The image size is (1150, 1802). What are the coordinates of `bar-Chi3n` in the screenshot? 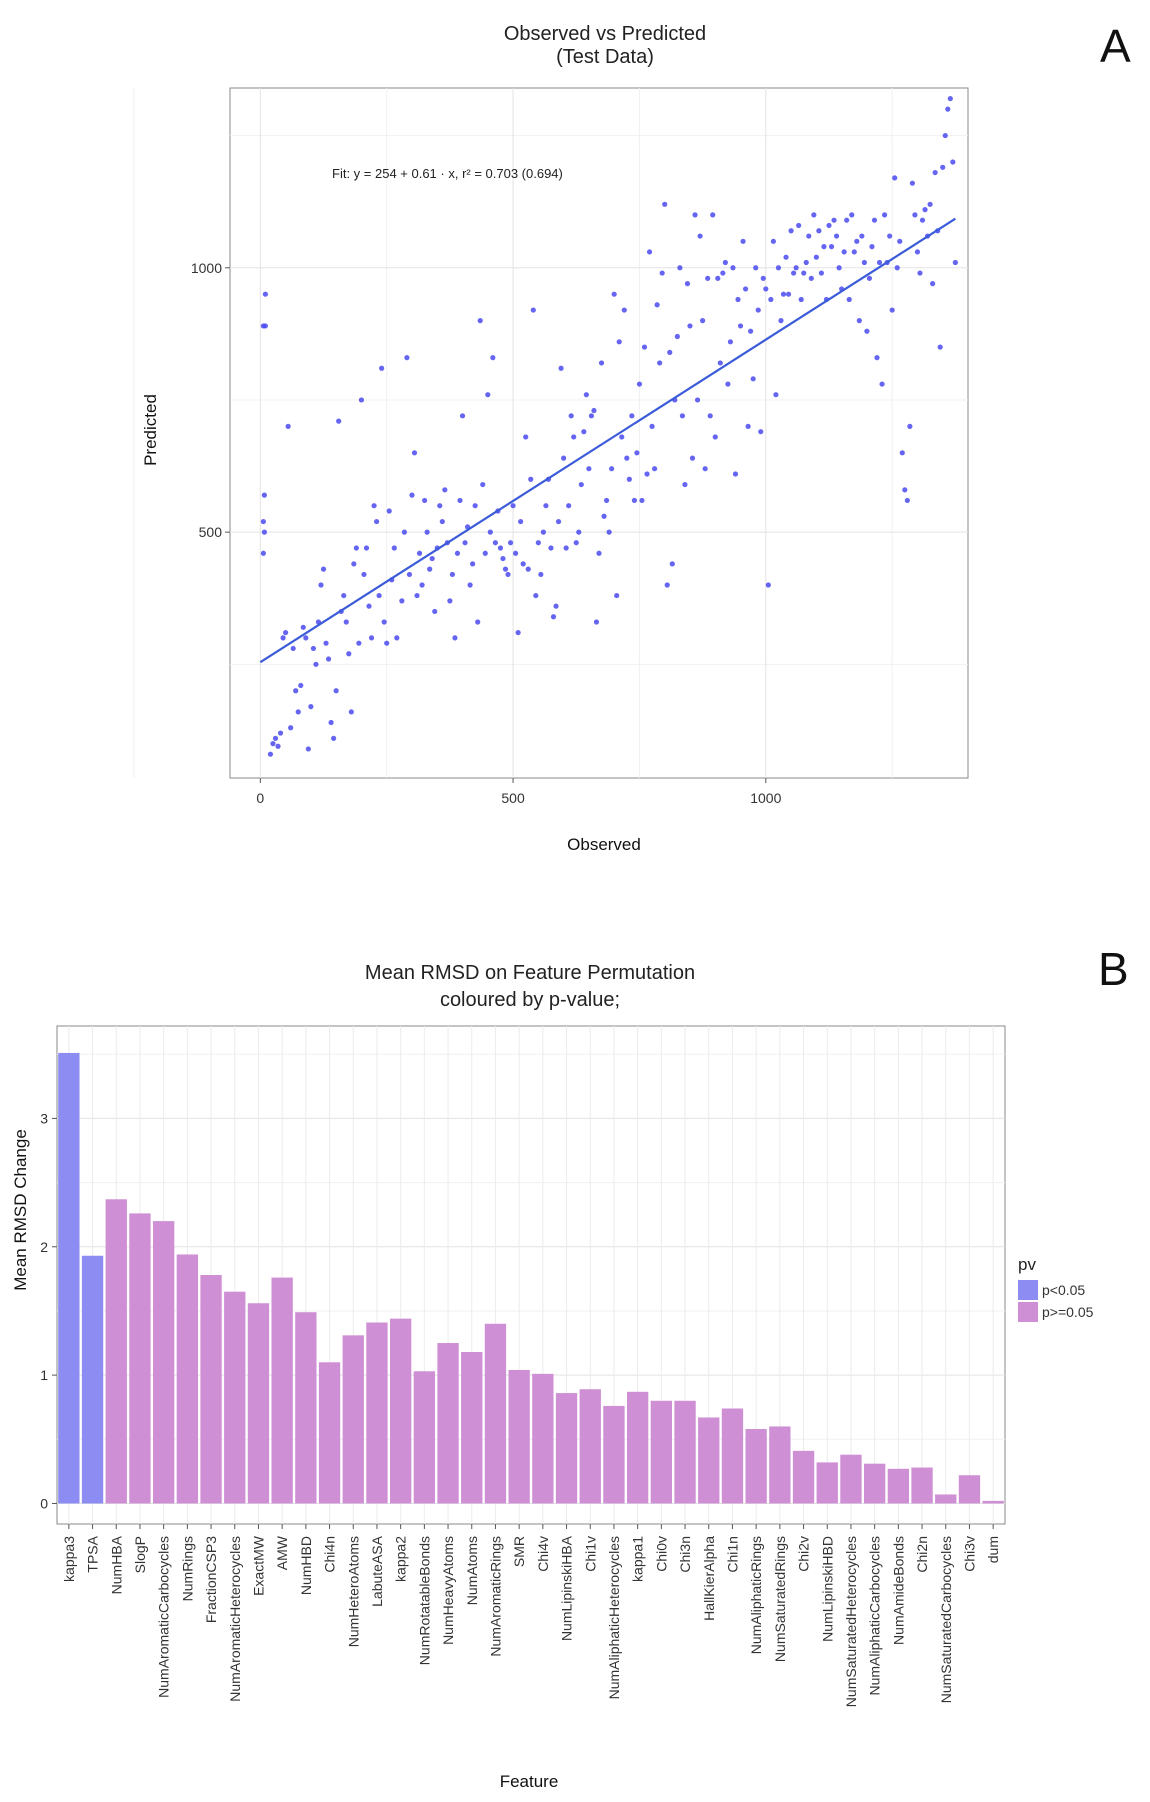 It's located at (685, 1452).